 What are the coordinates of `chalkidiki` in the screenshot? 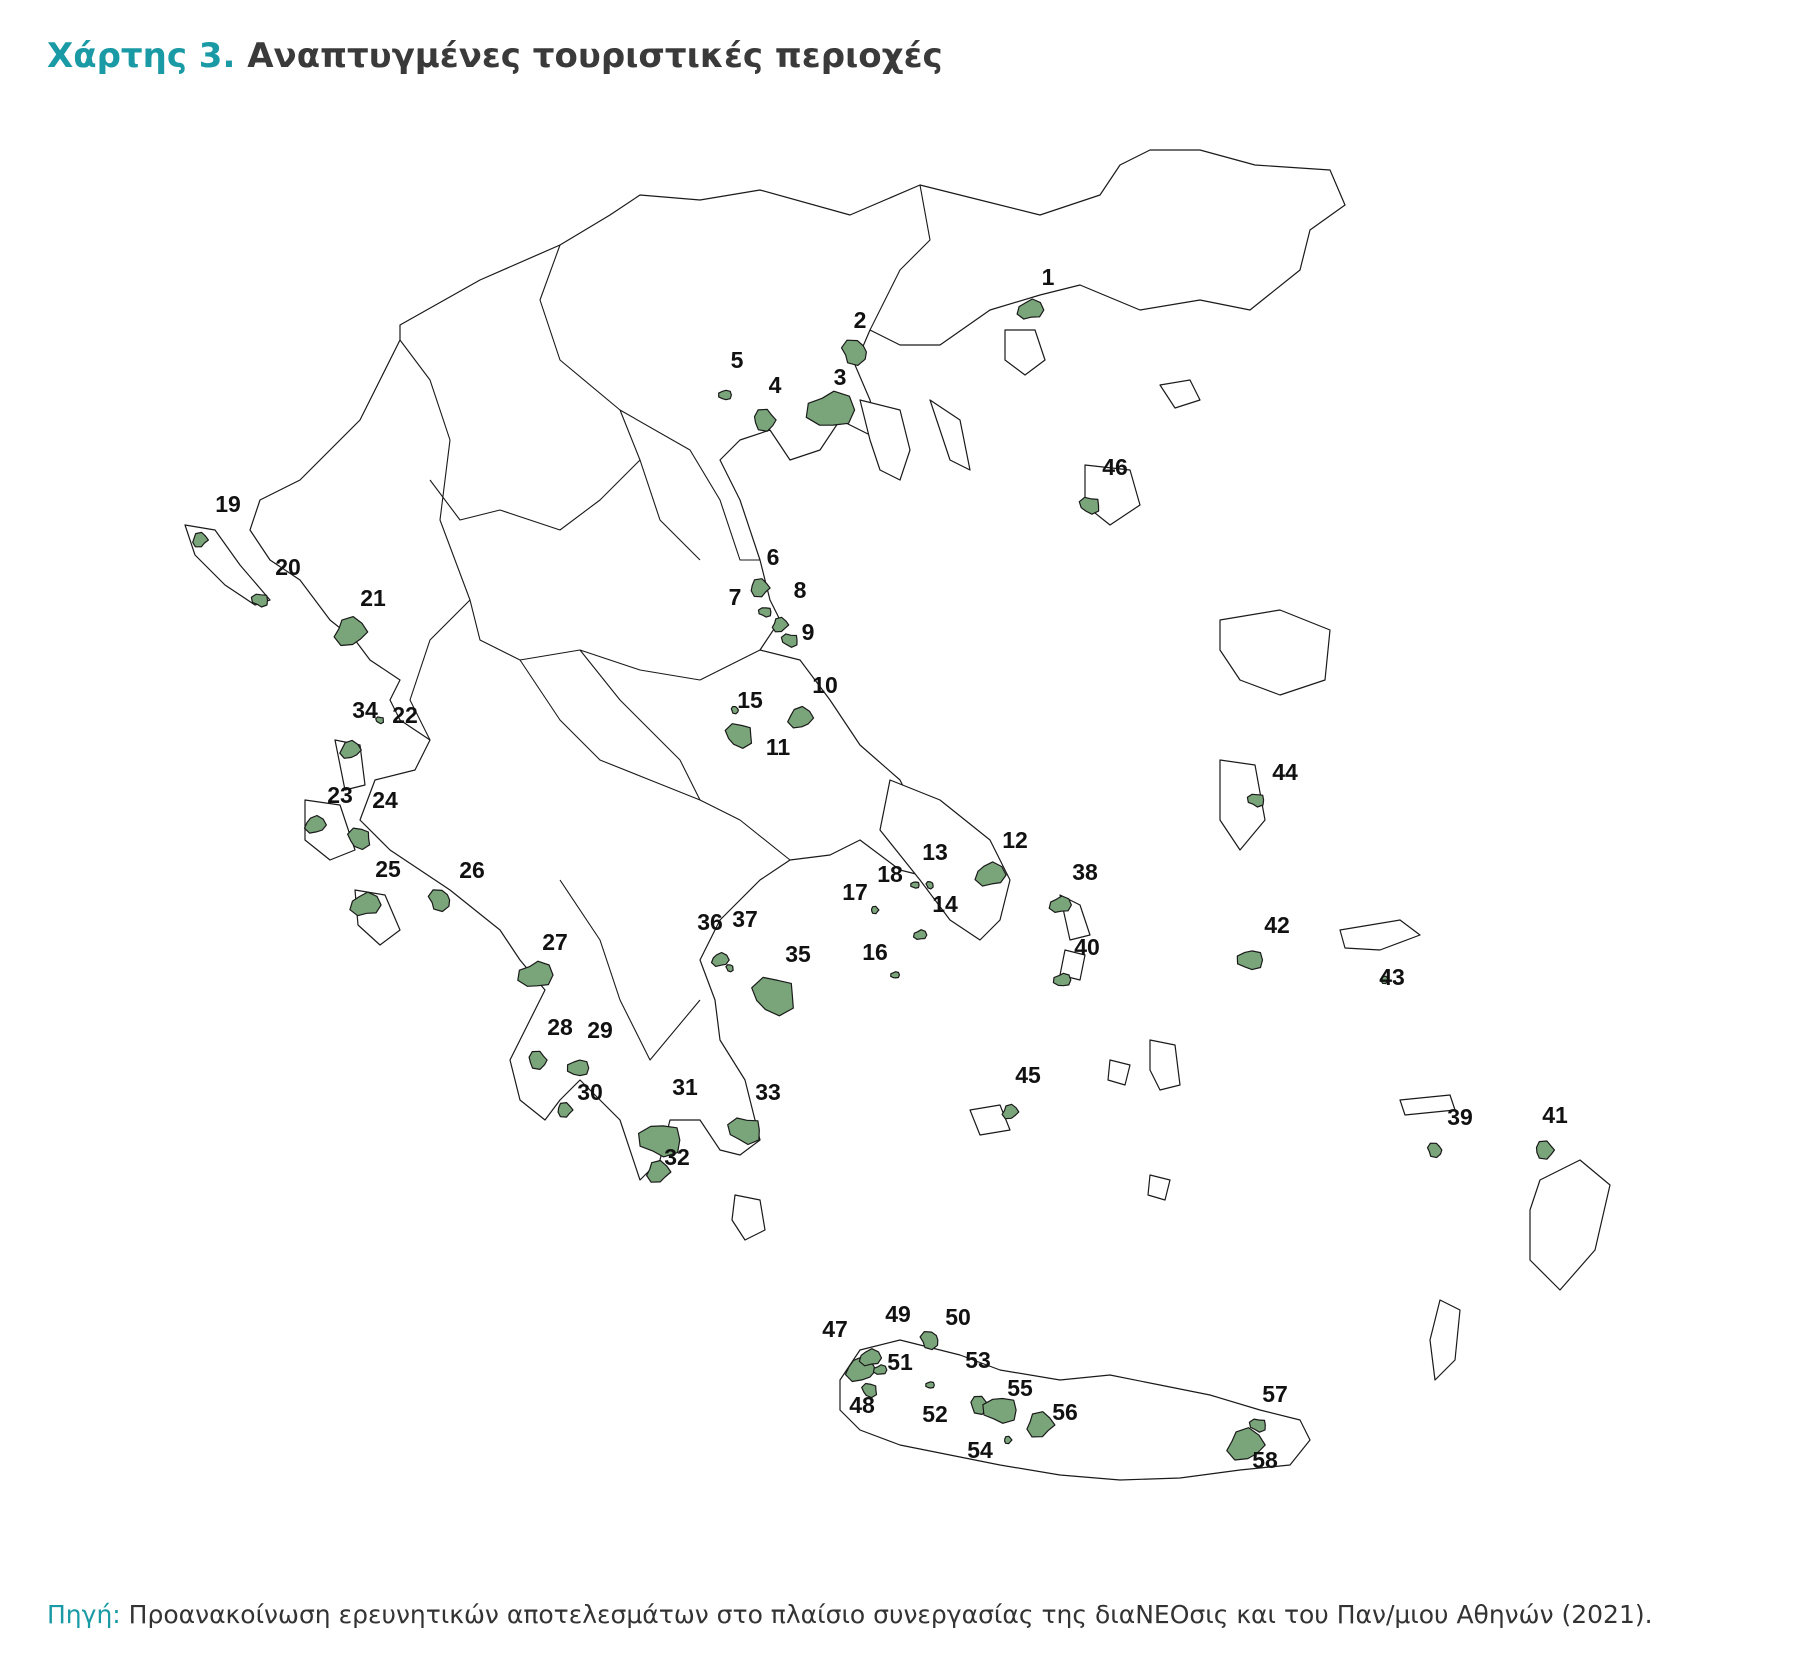 It's located at (915, 440).